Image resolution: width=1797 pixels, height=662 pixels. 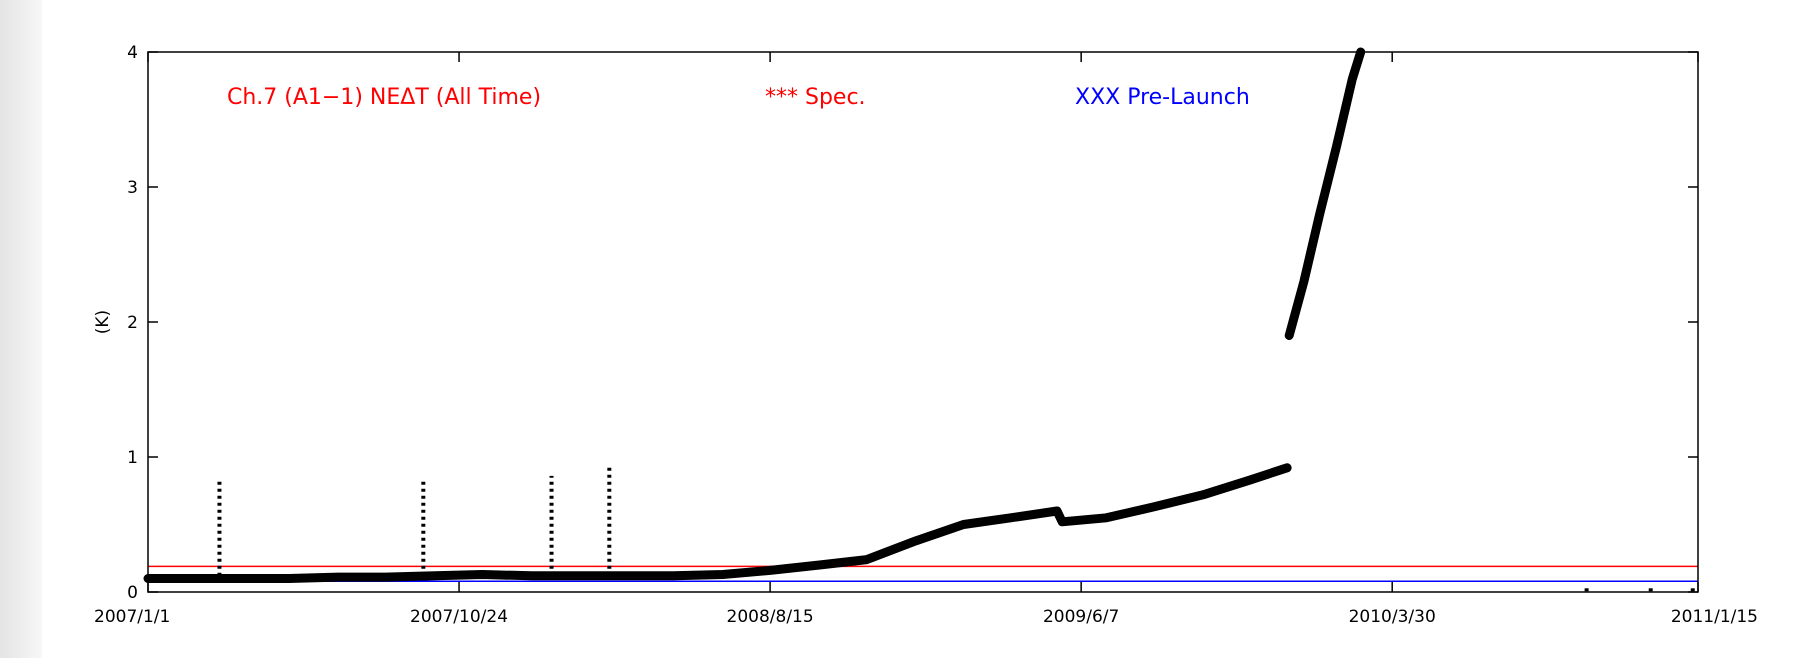 I want to click on y-tick-label: 0, so click(x=132, y=593).